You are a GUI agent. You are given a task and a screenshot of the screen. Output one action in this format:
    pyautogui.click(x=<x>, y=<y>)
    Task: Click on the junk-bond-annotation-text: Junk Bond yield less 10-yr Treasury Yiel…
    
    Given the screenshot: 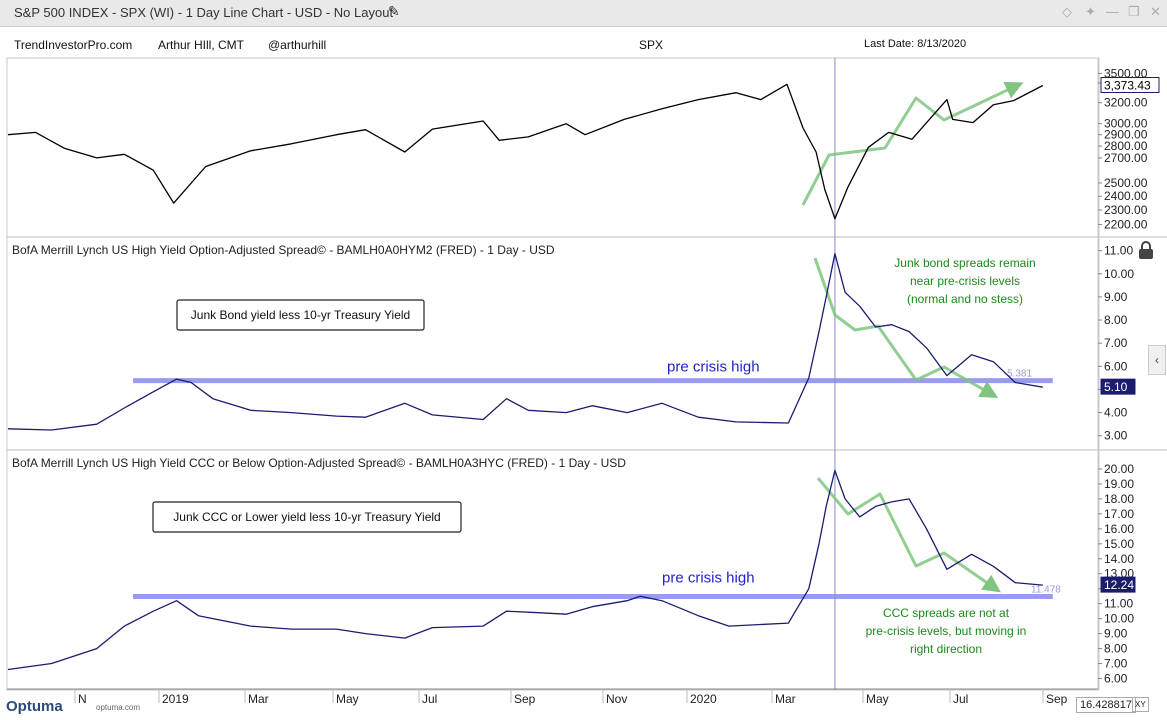 What is the action you would take?
    pyautogui.click(x=300, y=315)
    